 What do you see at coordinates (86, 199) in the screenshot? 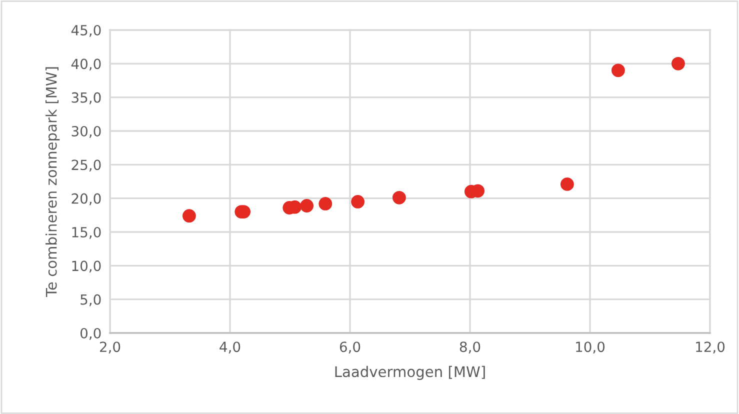
I see `y-tick-label: 20,0` at bounding box center [86, 199].